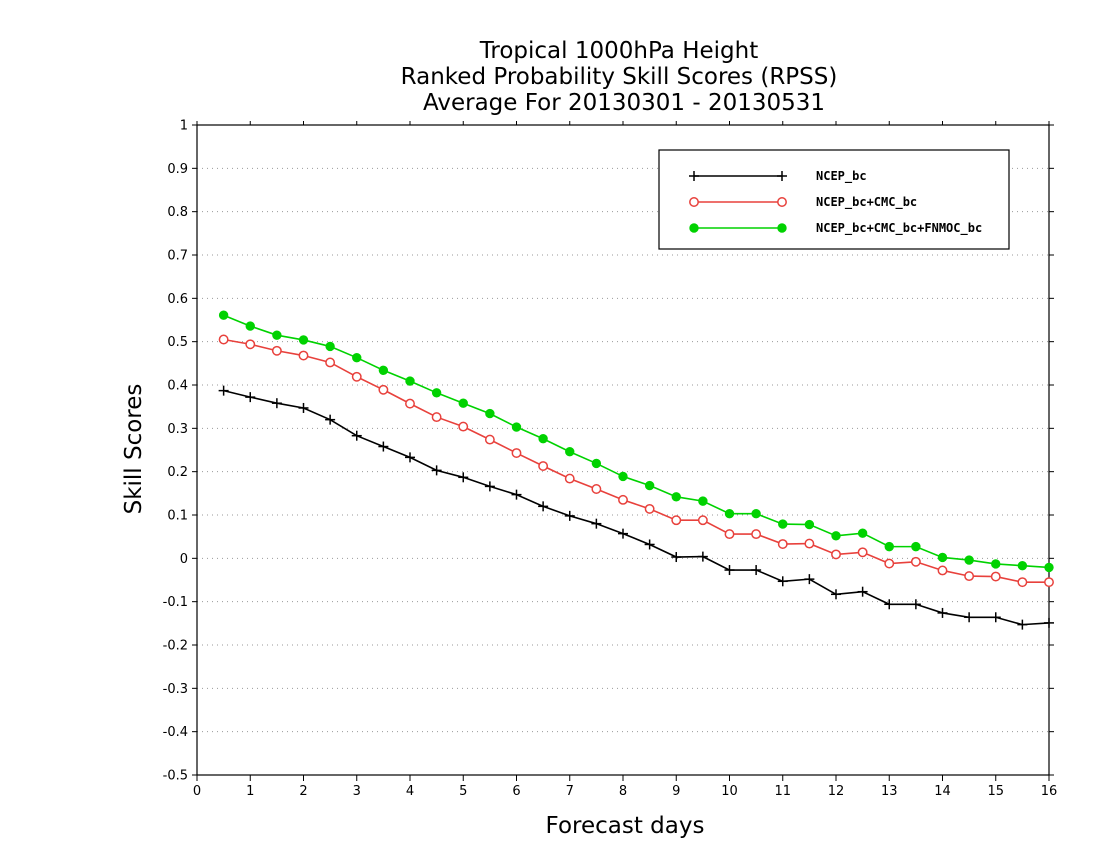 This screenshot has height=850, width=1100. I want to click on y-tick-label: -0.1, so click(175, 602).